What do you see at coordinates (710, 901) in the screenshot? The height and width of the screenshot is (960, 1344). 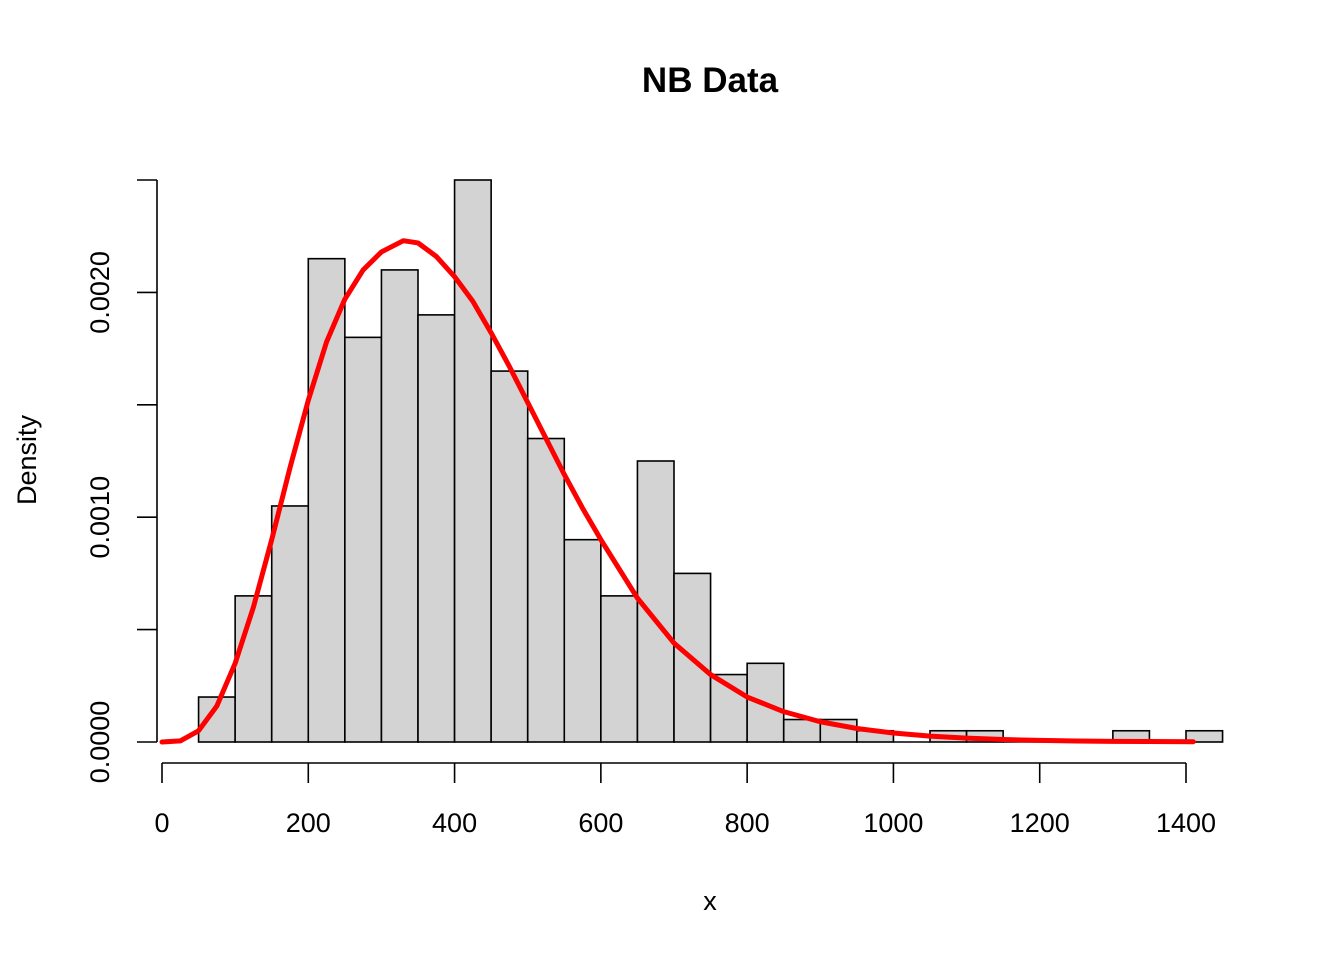 I see `x-axis-label: x` at bounding box center [710, 901].